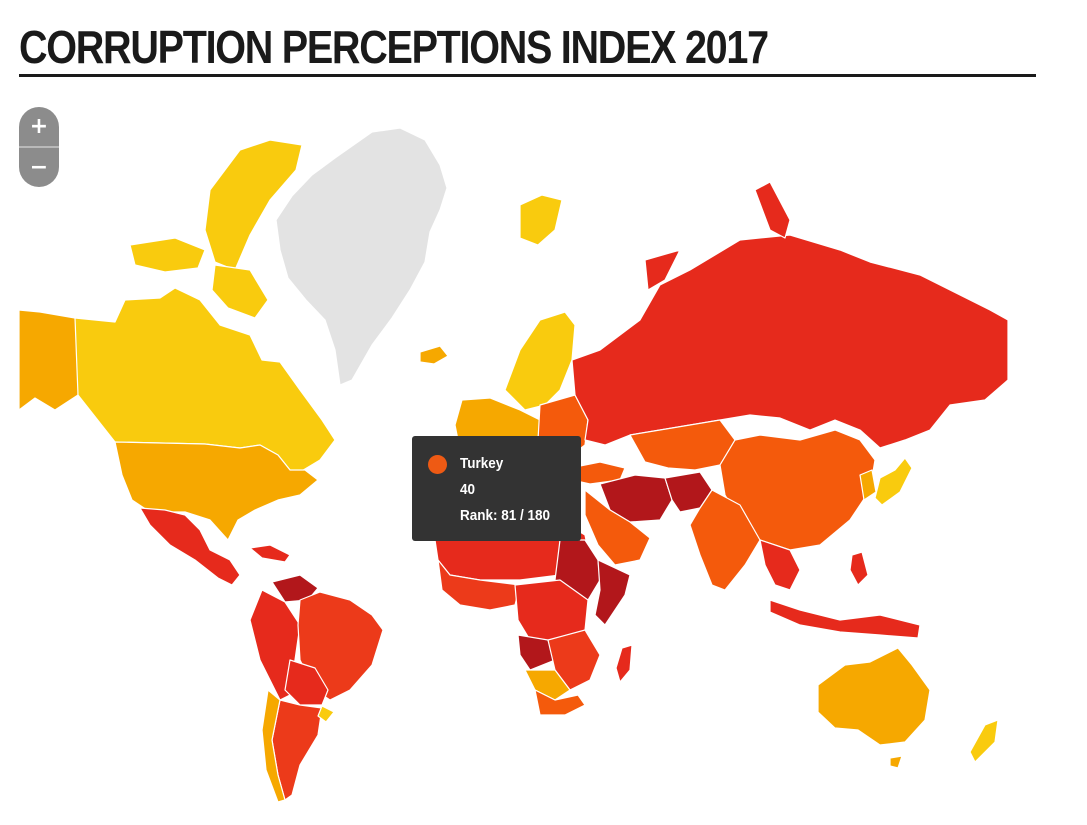 The image size is (1087, 825). What do you see at coordinates (167, 255) in the screenshot?
I see `region-canada-arctic` at bounding box center [167, 255].